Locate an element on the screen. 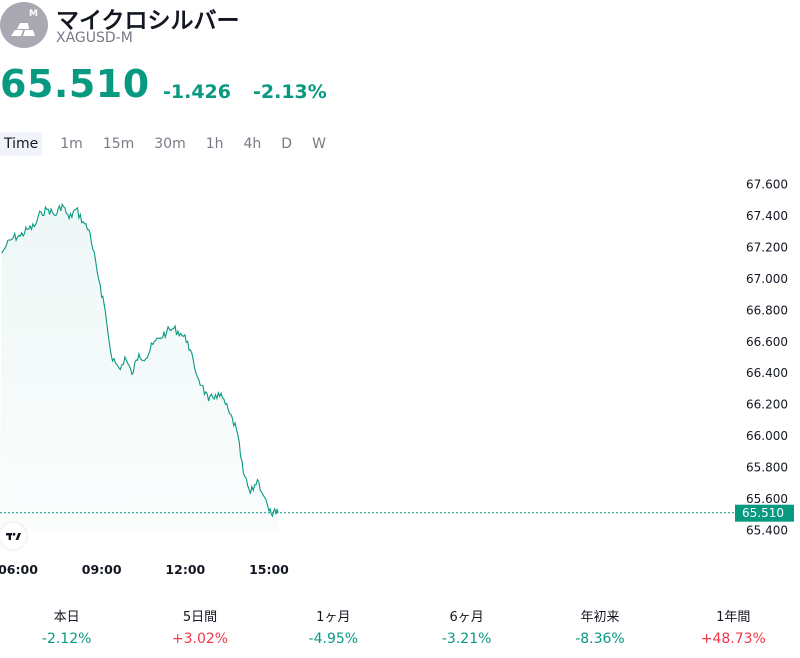  y-axis-tick: 66.200 is located at coordinates (767, 405).